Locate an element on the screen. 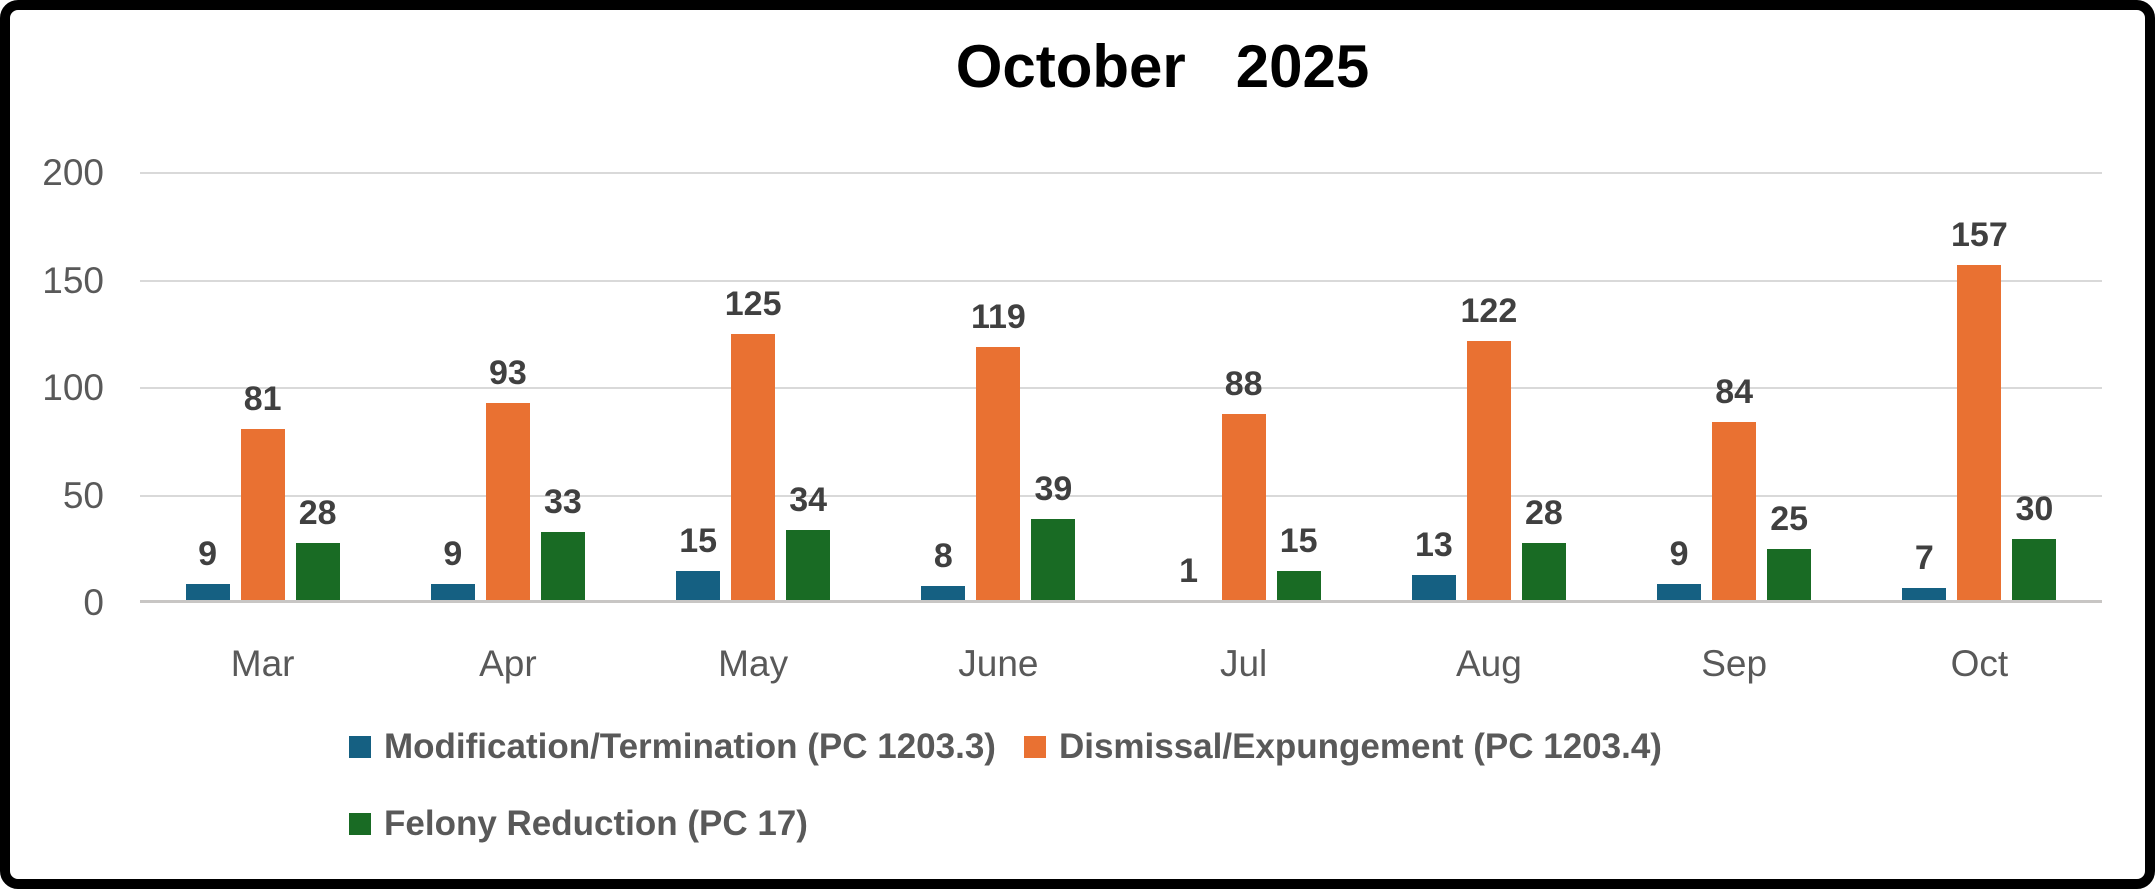 The height and width of the screenshot is (889, 2155). barwrap-series0-sep: 9 is located at coordinates (1679, 388).